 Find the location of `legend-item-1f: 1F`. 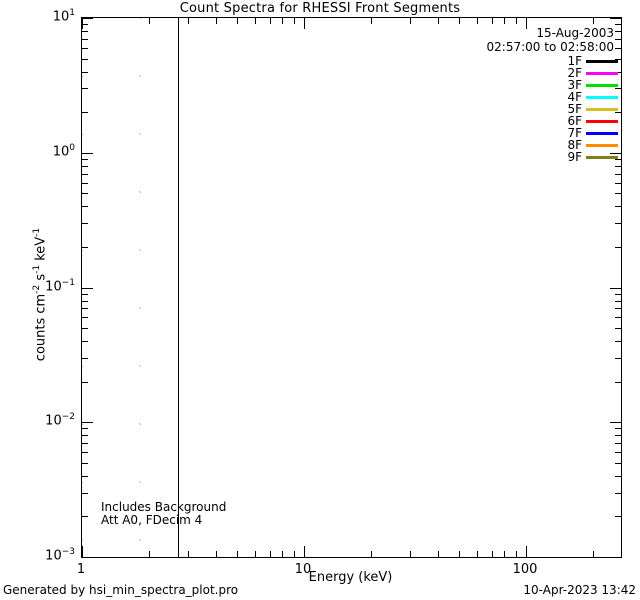

legend-item-1f: 1F is located at coordinates (499, 61).